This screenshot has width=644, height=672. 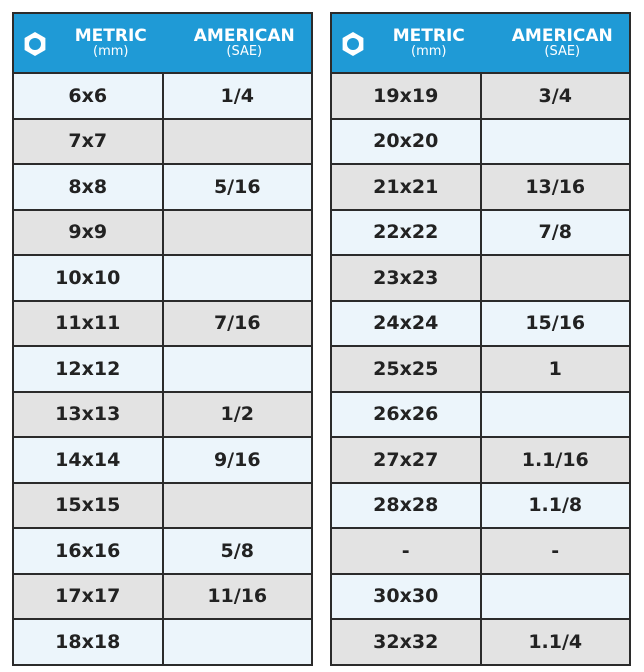 What do you see at coordinates (555, 96) in the screenshot?
I see `american-cell: 3/4` at bounding box center [555, 96].